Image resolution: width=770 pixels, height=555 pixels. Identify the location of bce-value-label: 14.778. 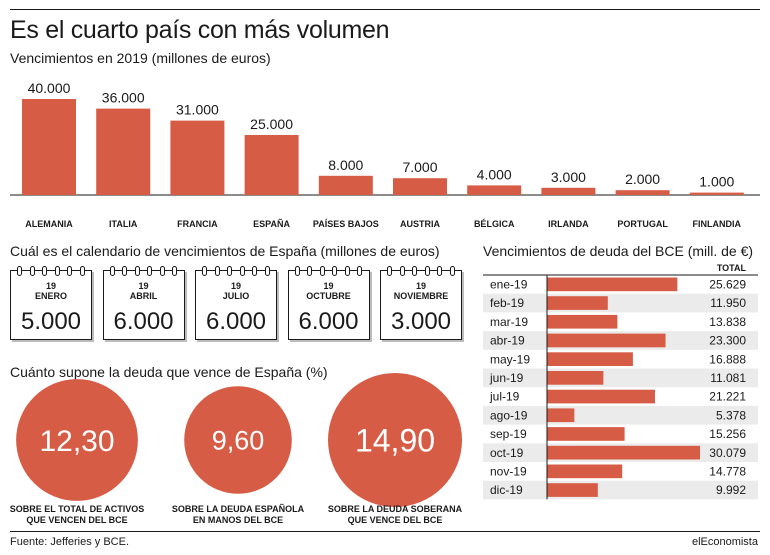
(727, 472).